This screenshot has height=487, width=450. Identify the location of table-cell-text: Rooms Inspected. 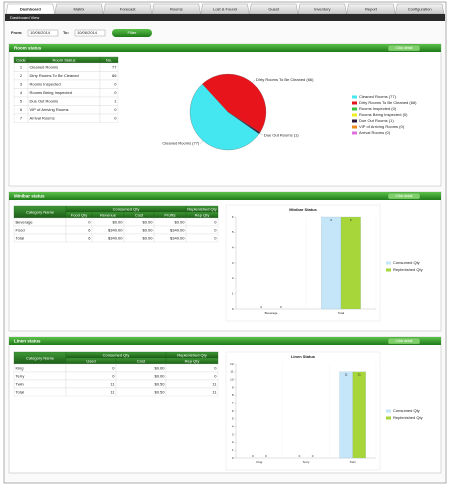
(45, 84).